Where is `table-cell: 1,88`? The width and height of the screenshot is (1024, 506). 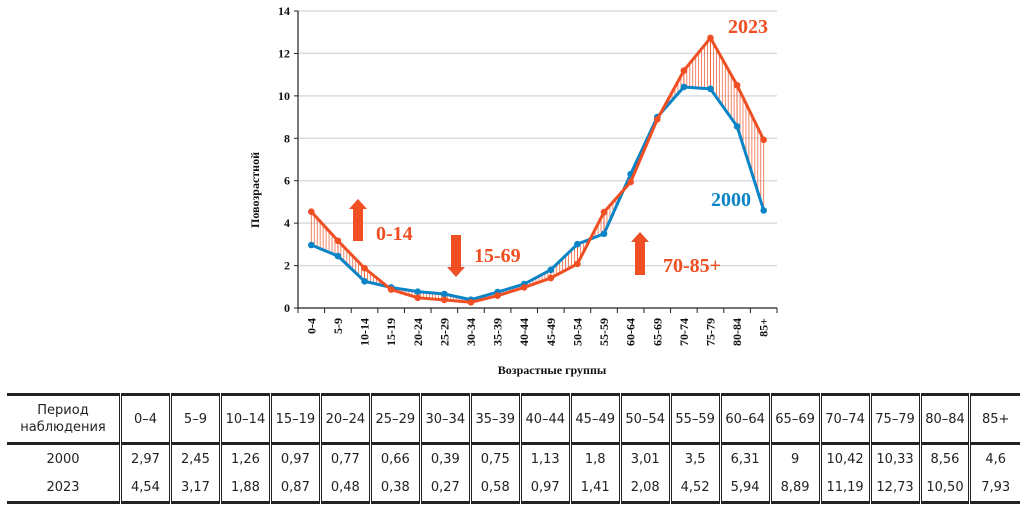
table-cell: 1,88 is located at coordinates (245, 489).